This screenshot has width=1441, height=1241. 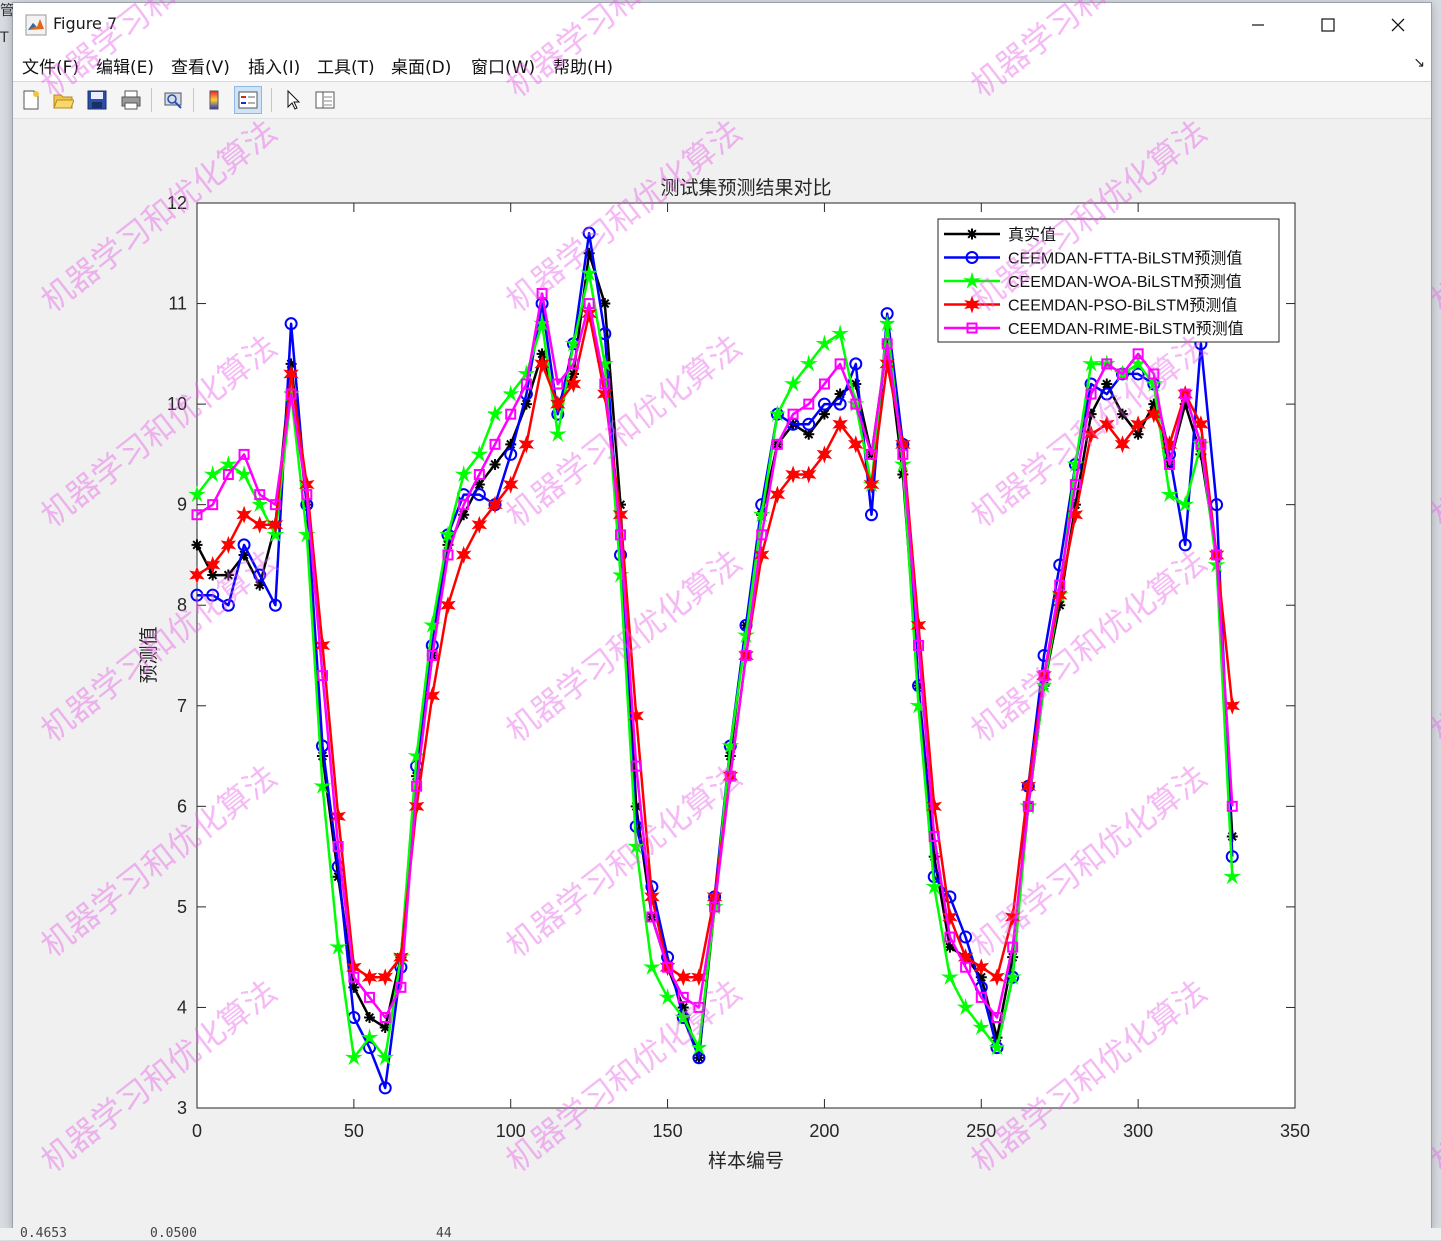 I want to click on x-tick-label: 0, so click(x=197, y=1131).